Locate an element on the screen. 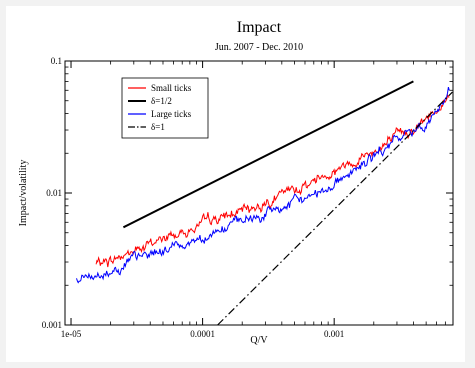 This screenshot has width=475, height=368. legend-label-large-ticks: Large ticks is located at coordinates (171, 114).